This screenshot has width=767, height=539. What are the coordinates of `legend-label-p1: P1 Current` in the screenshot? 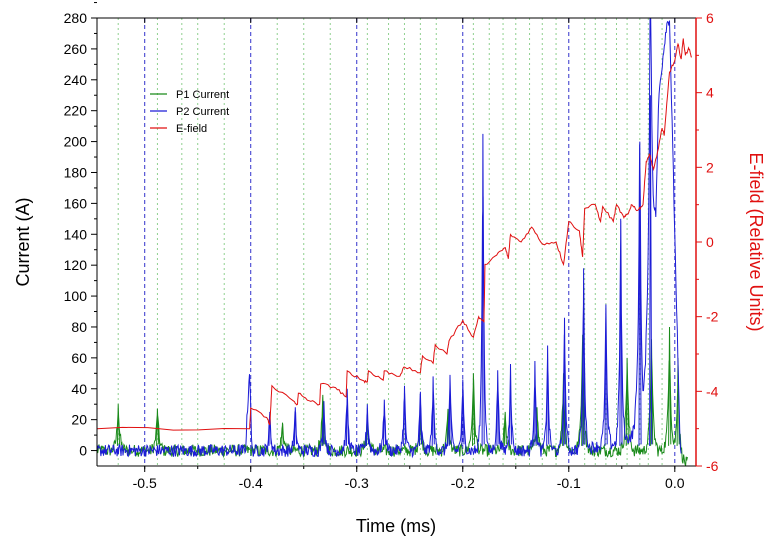 It's located at (202, 95).